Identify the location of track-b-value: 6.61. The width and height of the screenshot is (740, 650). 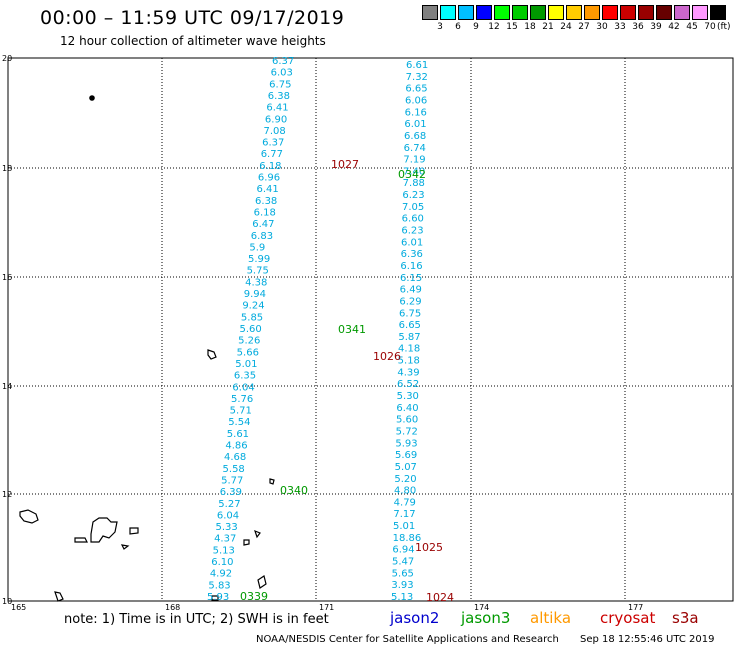
(417, 65).